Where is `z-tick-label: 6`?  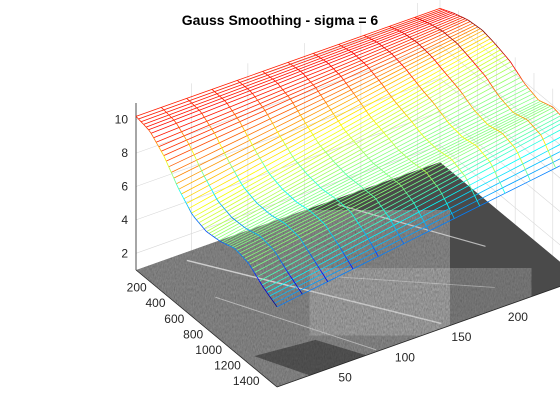 z-tick-label: 6 is located at coordinates (124, 187).